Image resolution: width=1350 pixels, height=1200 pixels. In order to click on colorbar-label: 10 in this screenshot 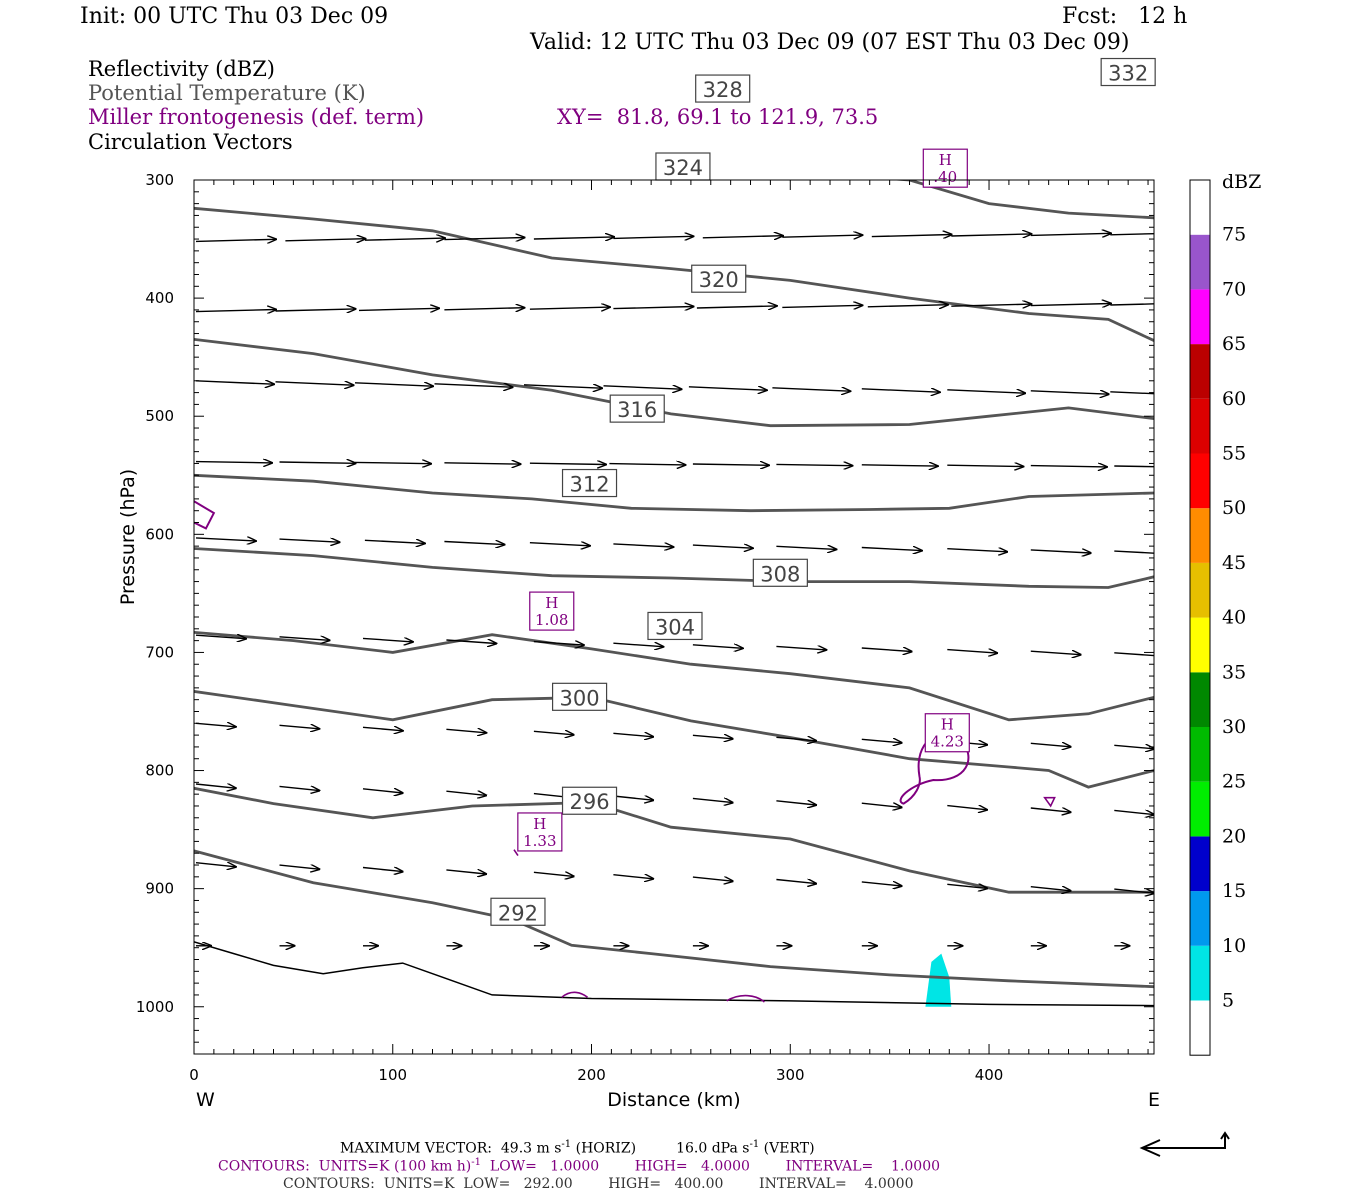, I will do `click(1234, 946)`.